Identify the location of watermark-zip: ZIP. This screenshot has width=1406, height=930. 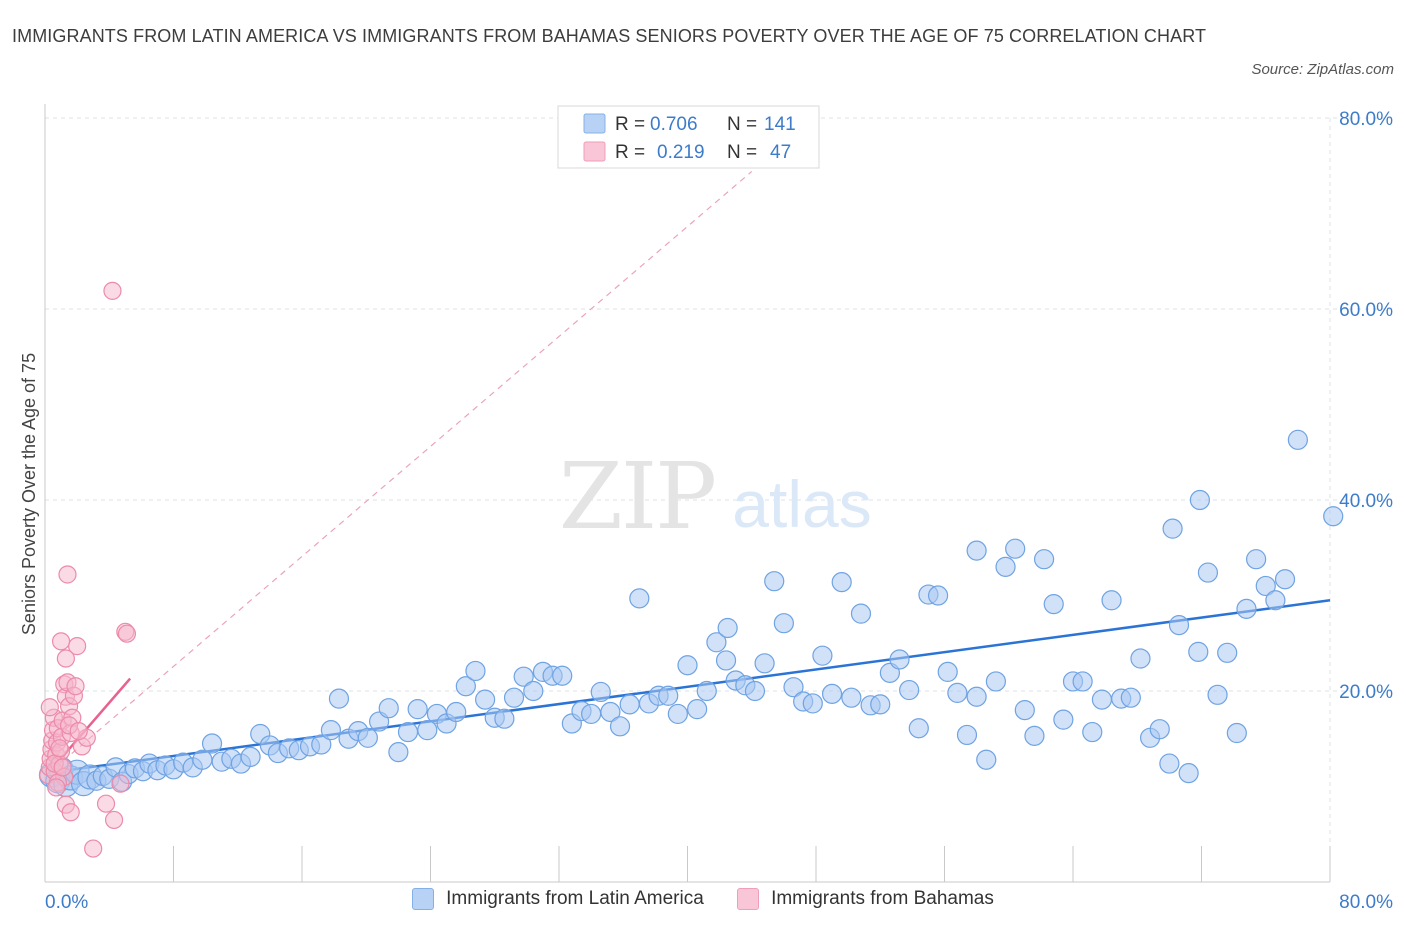
(637, 496).